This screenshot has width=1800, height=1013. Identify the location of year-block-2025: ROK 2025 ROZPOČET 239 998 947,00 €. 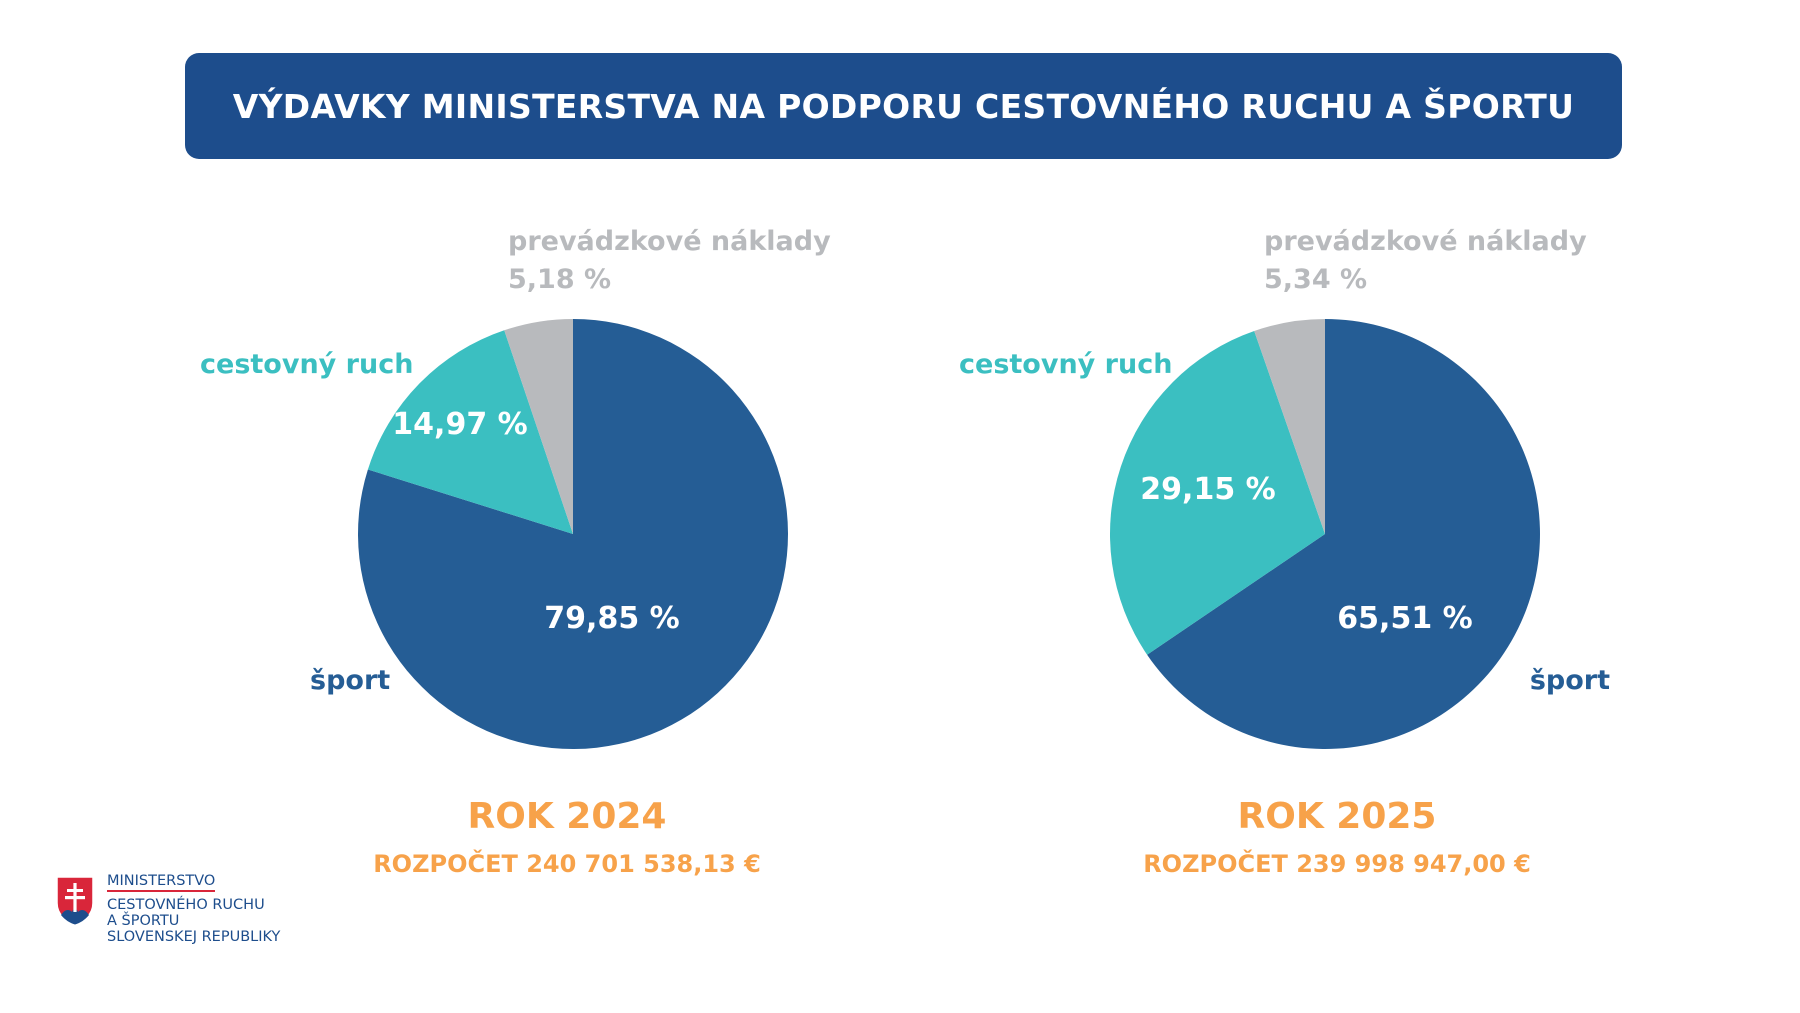
(1337, 838).